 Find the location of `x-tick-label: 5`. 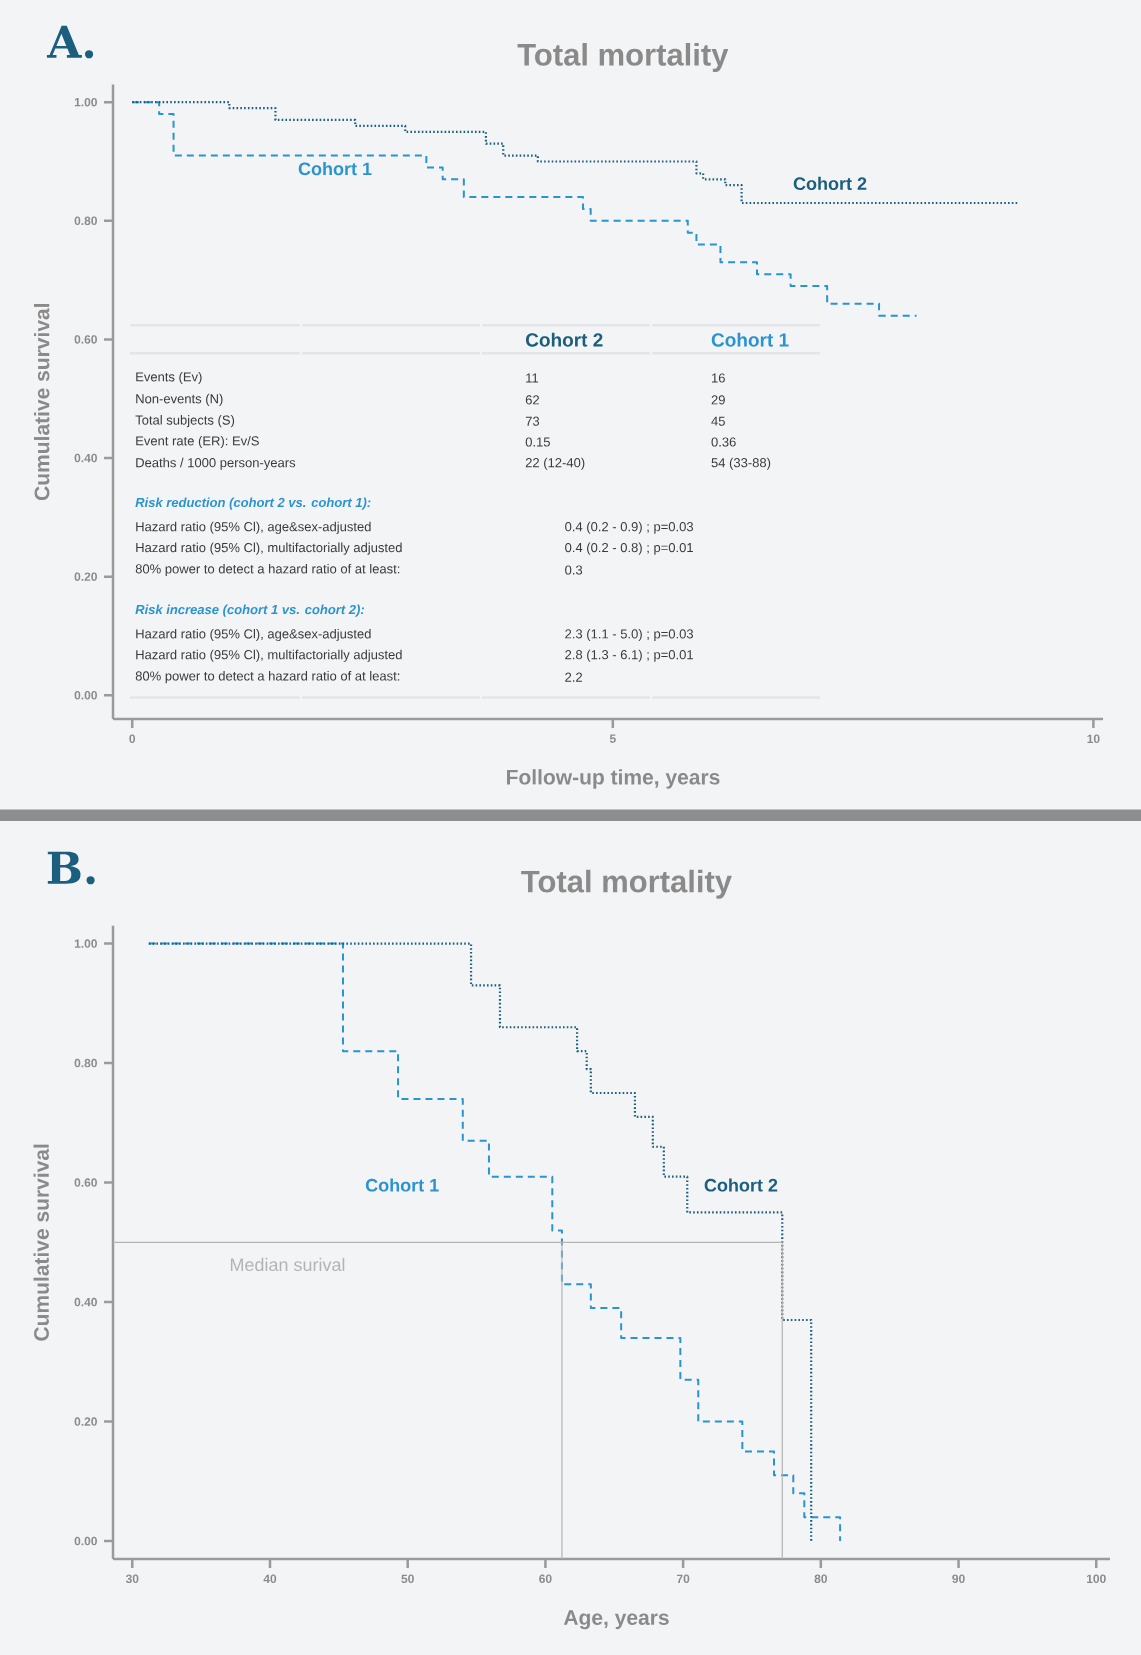

x-tick-label: 5 is located at coordinates (612, 738).